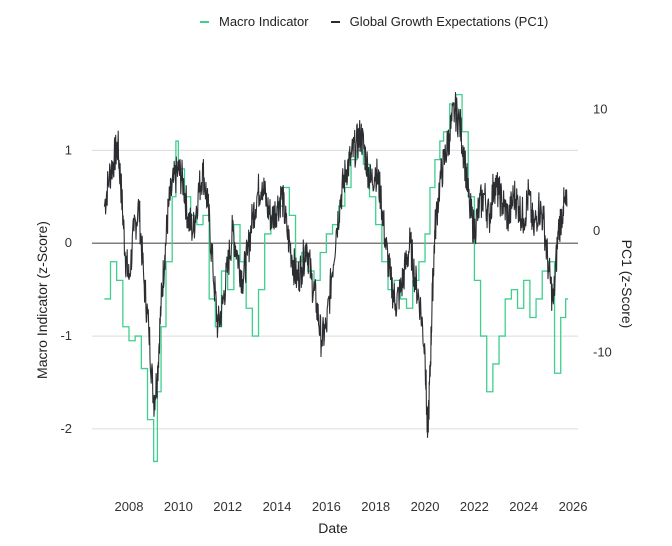 The image size is (672, 546). I want to click on y-axis-title-left: Macro Indicator (z-Score), so click(42, 300).